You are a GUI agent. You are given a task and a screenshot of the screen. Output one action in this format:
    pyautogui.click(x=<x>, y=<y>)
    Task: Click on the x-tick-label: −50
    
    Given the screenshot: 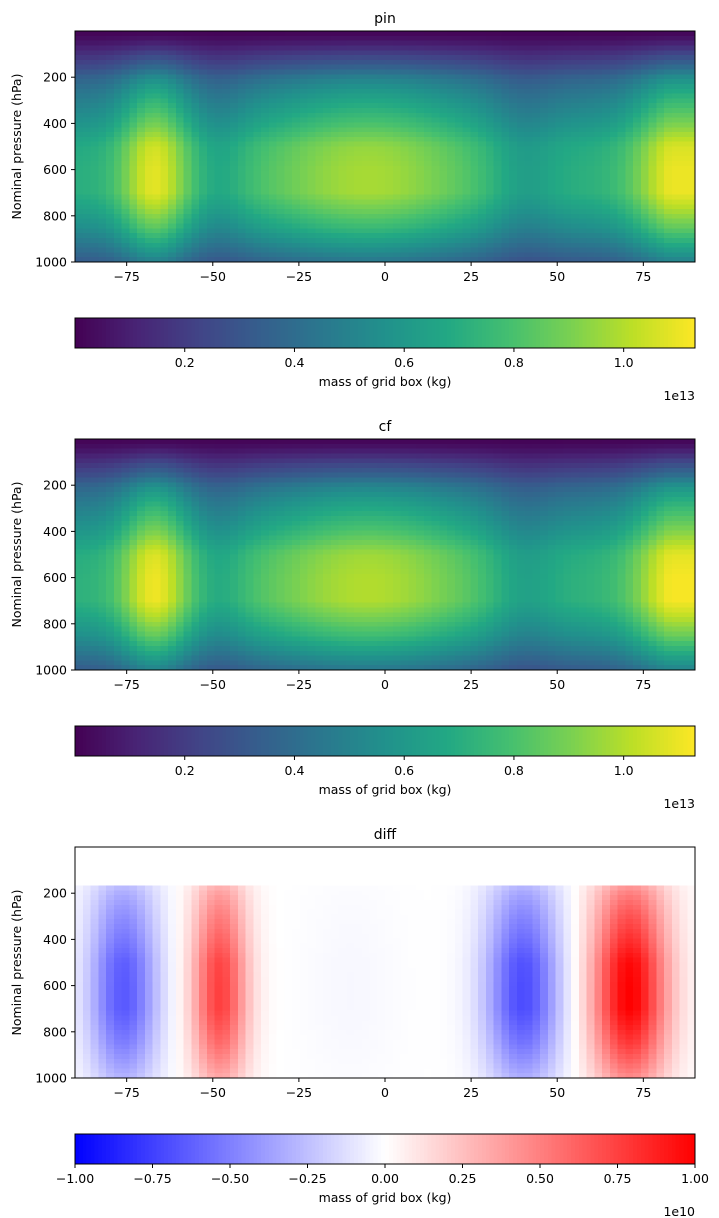 What is the action you would take?
    pyautogui.click(x=213, y=276)
    